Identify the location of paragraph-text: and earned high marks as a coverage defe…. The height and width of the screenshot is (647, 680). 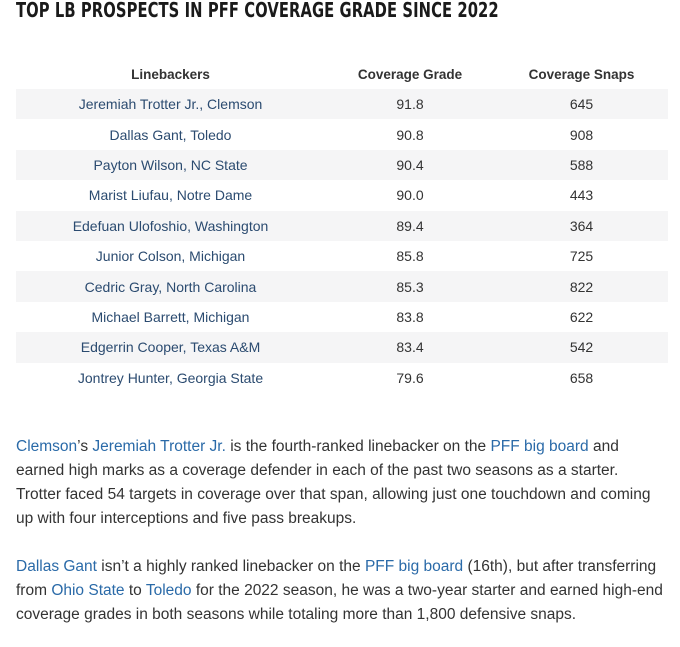
(333, 482).